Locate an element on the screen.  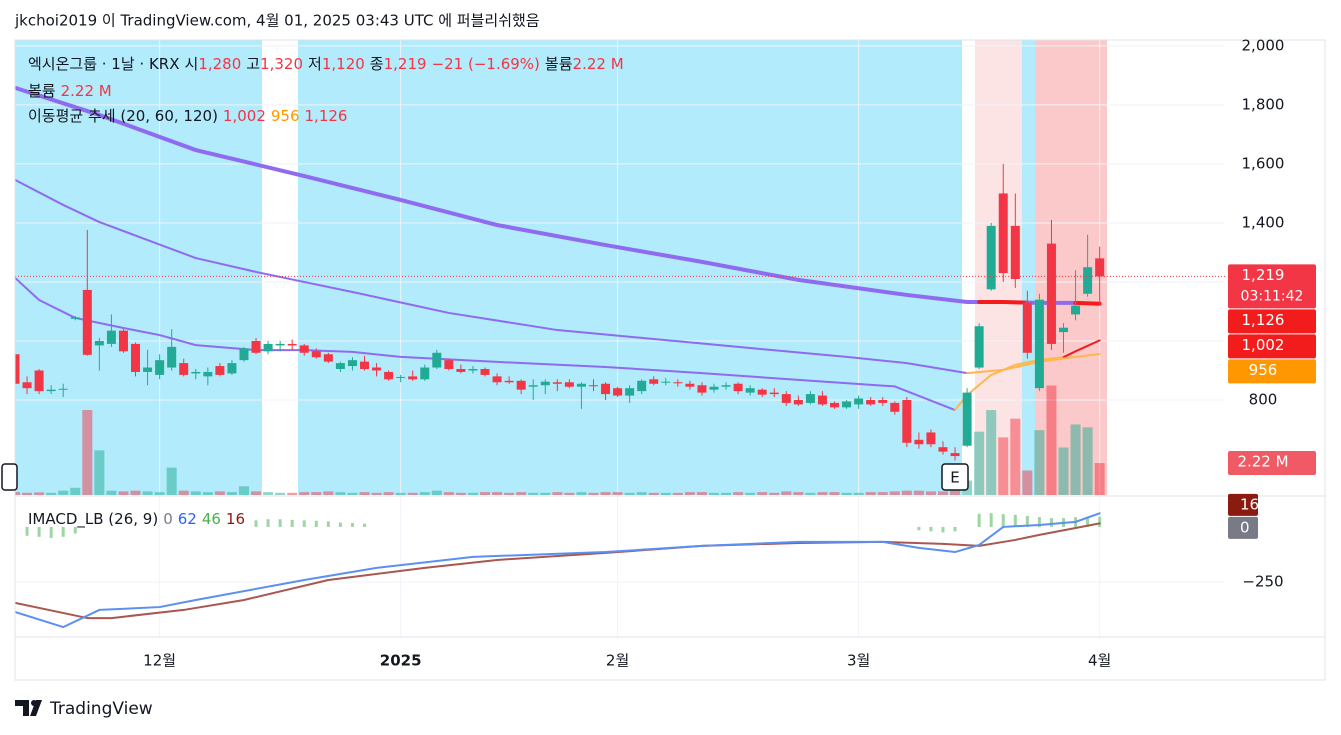
ohlc-value: 1,219 is located at coordinates (405, 64).